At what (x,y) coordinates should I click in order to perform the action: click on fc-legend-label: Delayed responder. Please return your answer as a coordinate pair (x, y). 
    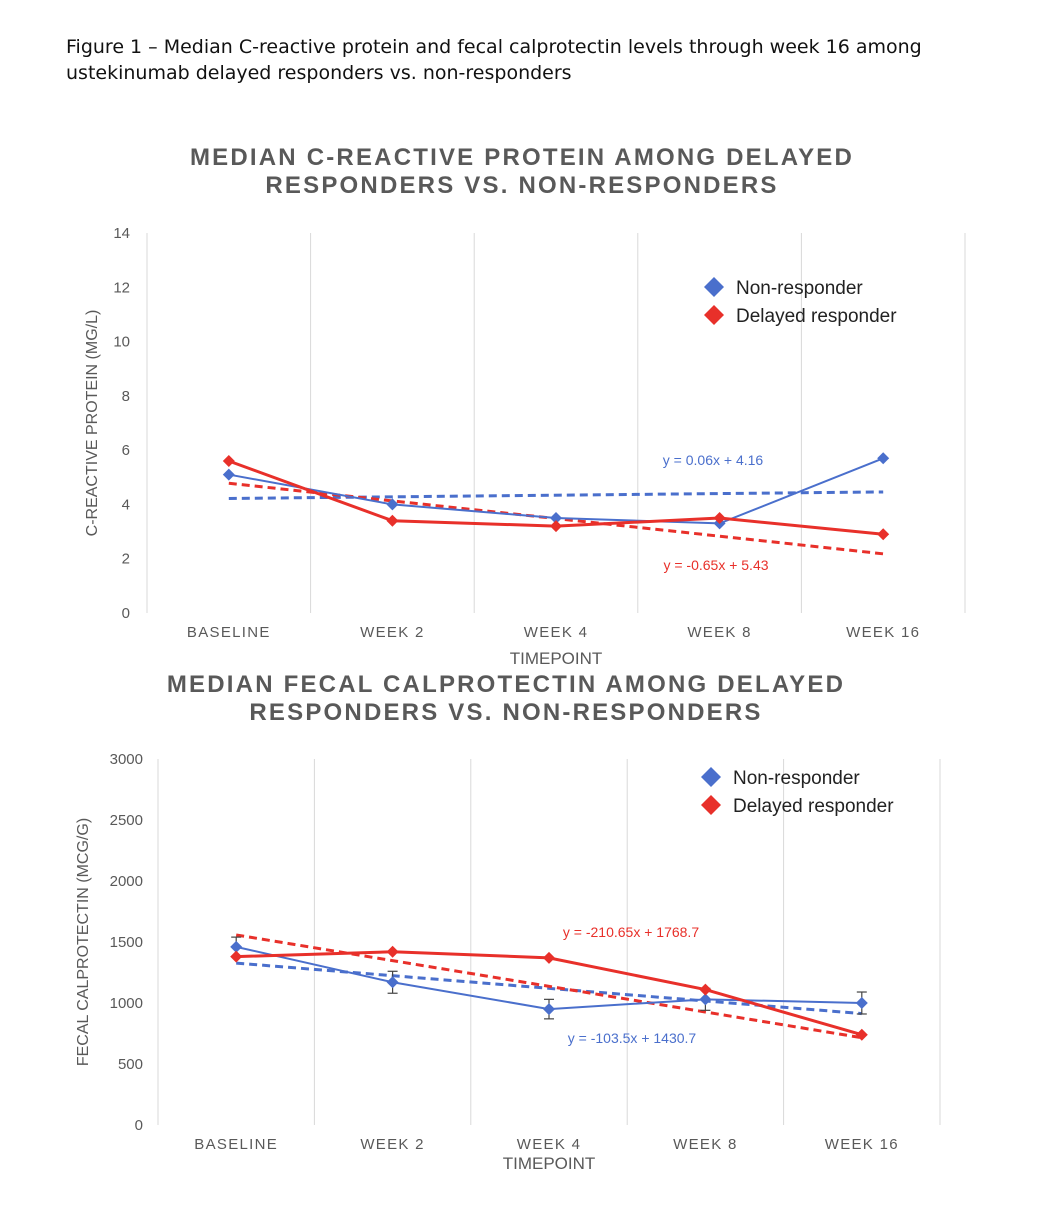
    Looking at the image, I should click on (813, 806).